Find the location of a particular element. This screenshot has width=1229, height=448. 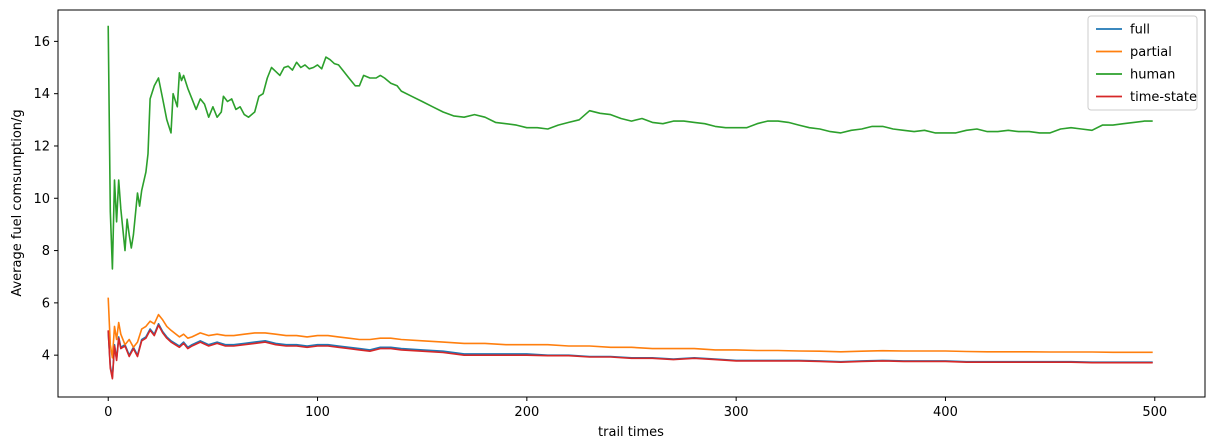

y-axis-label: Average fuel comsumption/g is located at coordinates (17, 202).